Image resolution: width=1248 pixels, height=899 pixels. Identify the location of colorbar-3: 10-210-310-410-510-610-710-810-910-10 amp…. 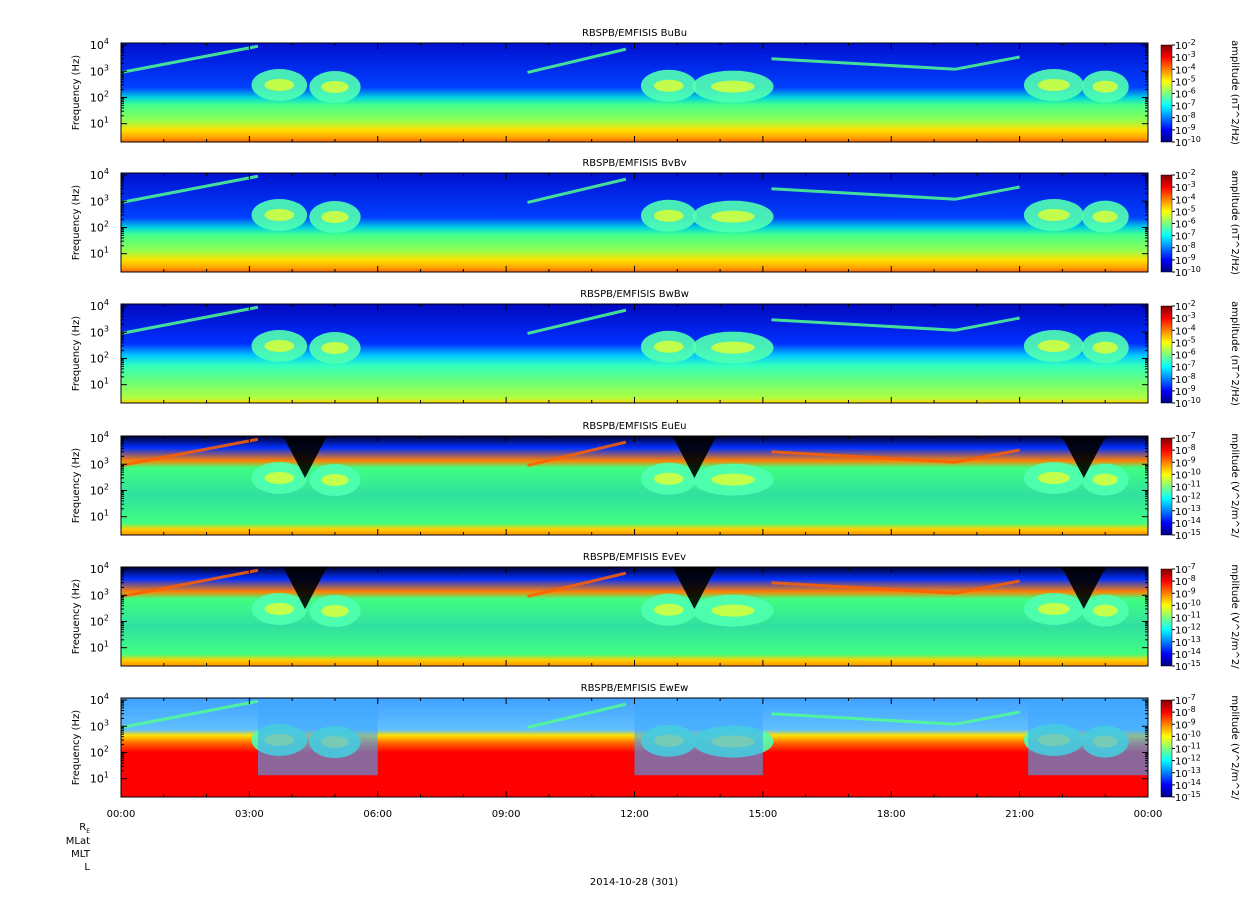
(1200, 354).